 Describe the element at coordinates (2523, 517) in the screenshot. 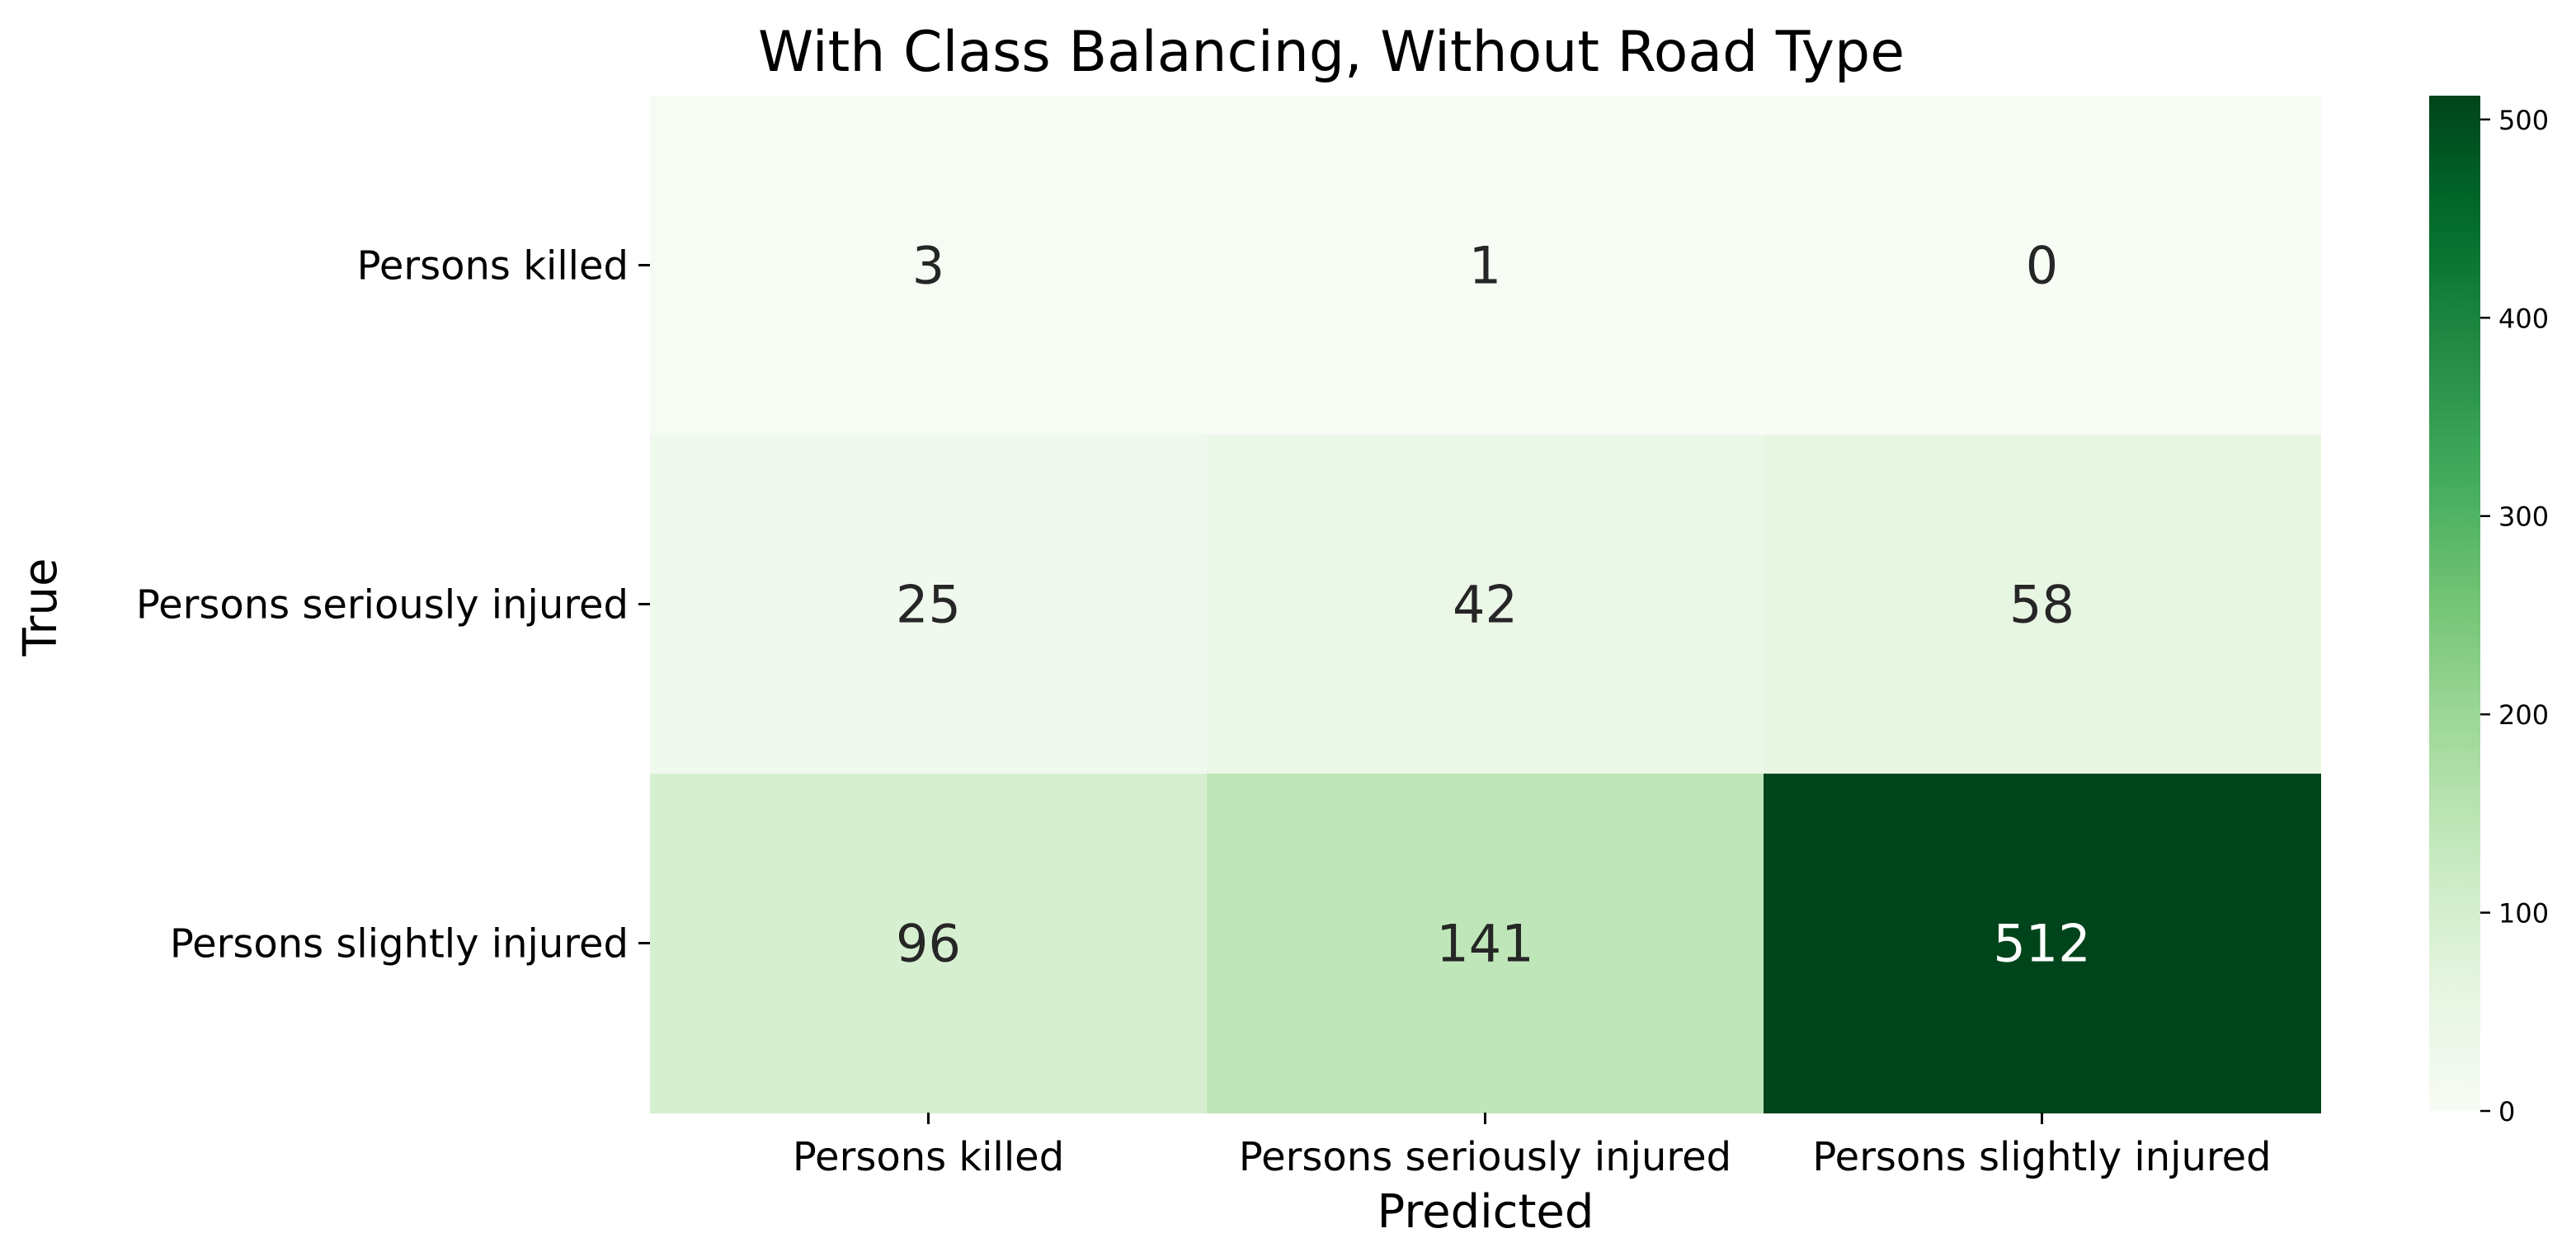

I see `colorbar-tick-label: 300` at that location.